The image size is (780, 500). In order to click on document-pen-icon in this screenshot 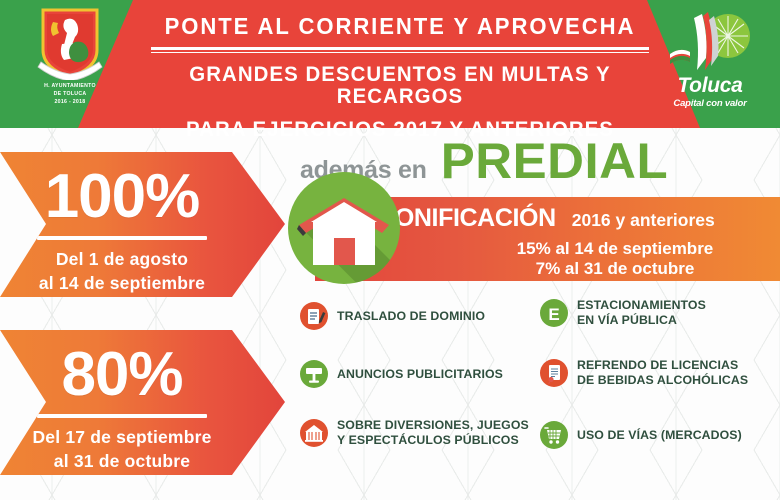, I will do `click(314, 316)`.